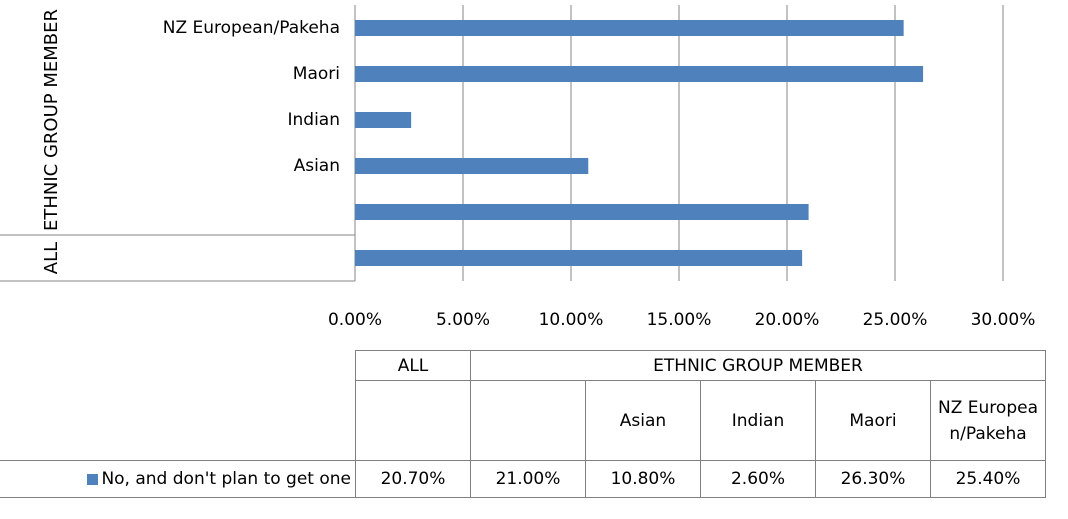  I want to click on table-group-header: ALL, so click(413, 365).